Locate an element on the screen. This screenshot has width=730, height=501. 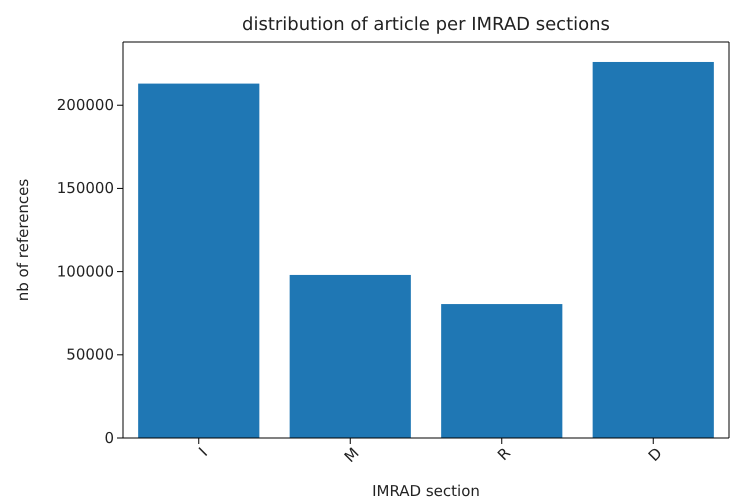
y-tick-label: 0 is located at coordinates (109, 437).